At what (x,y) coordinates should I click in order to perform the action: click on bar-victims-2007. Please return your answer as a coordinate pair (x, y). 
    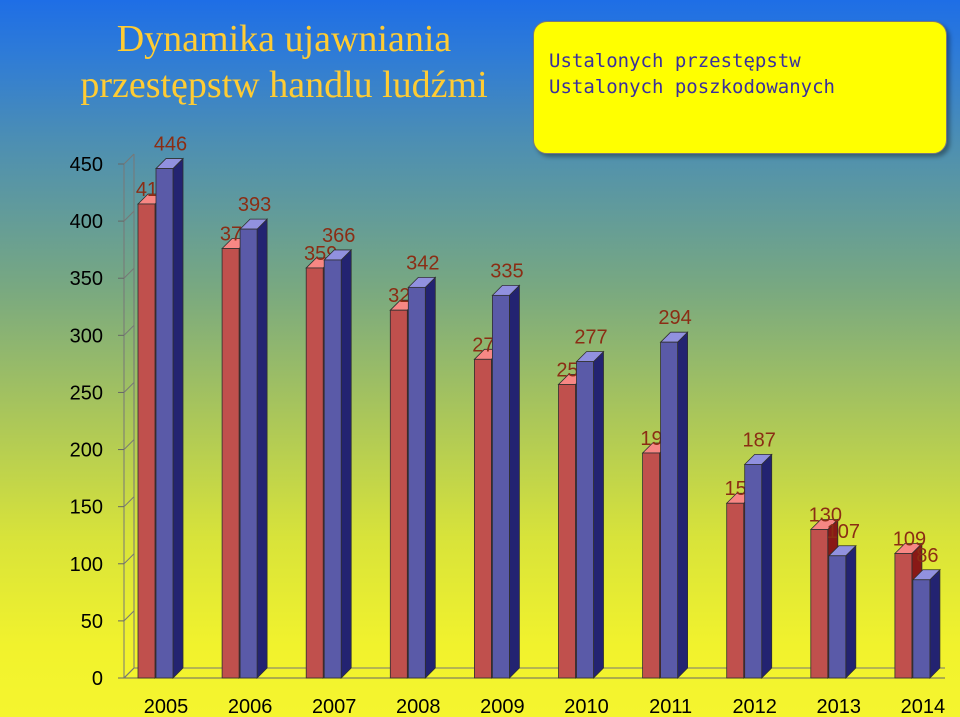
    Looking at the image, I should click on (332, 469).